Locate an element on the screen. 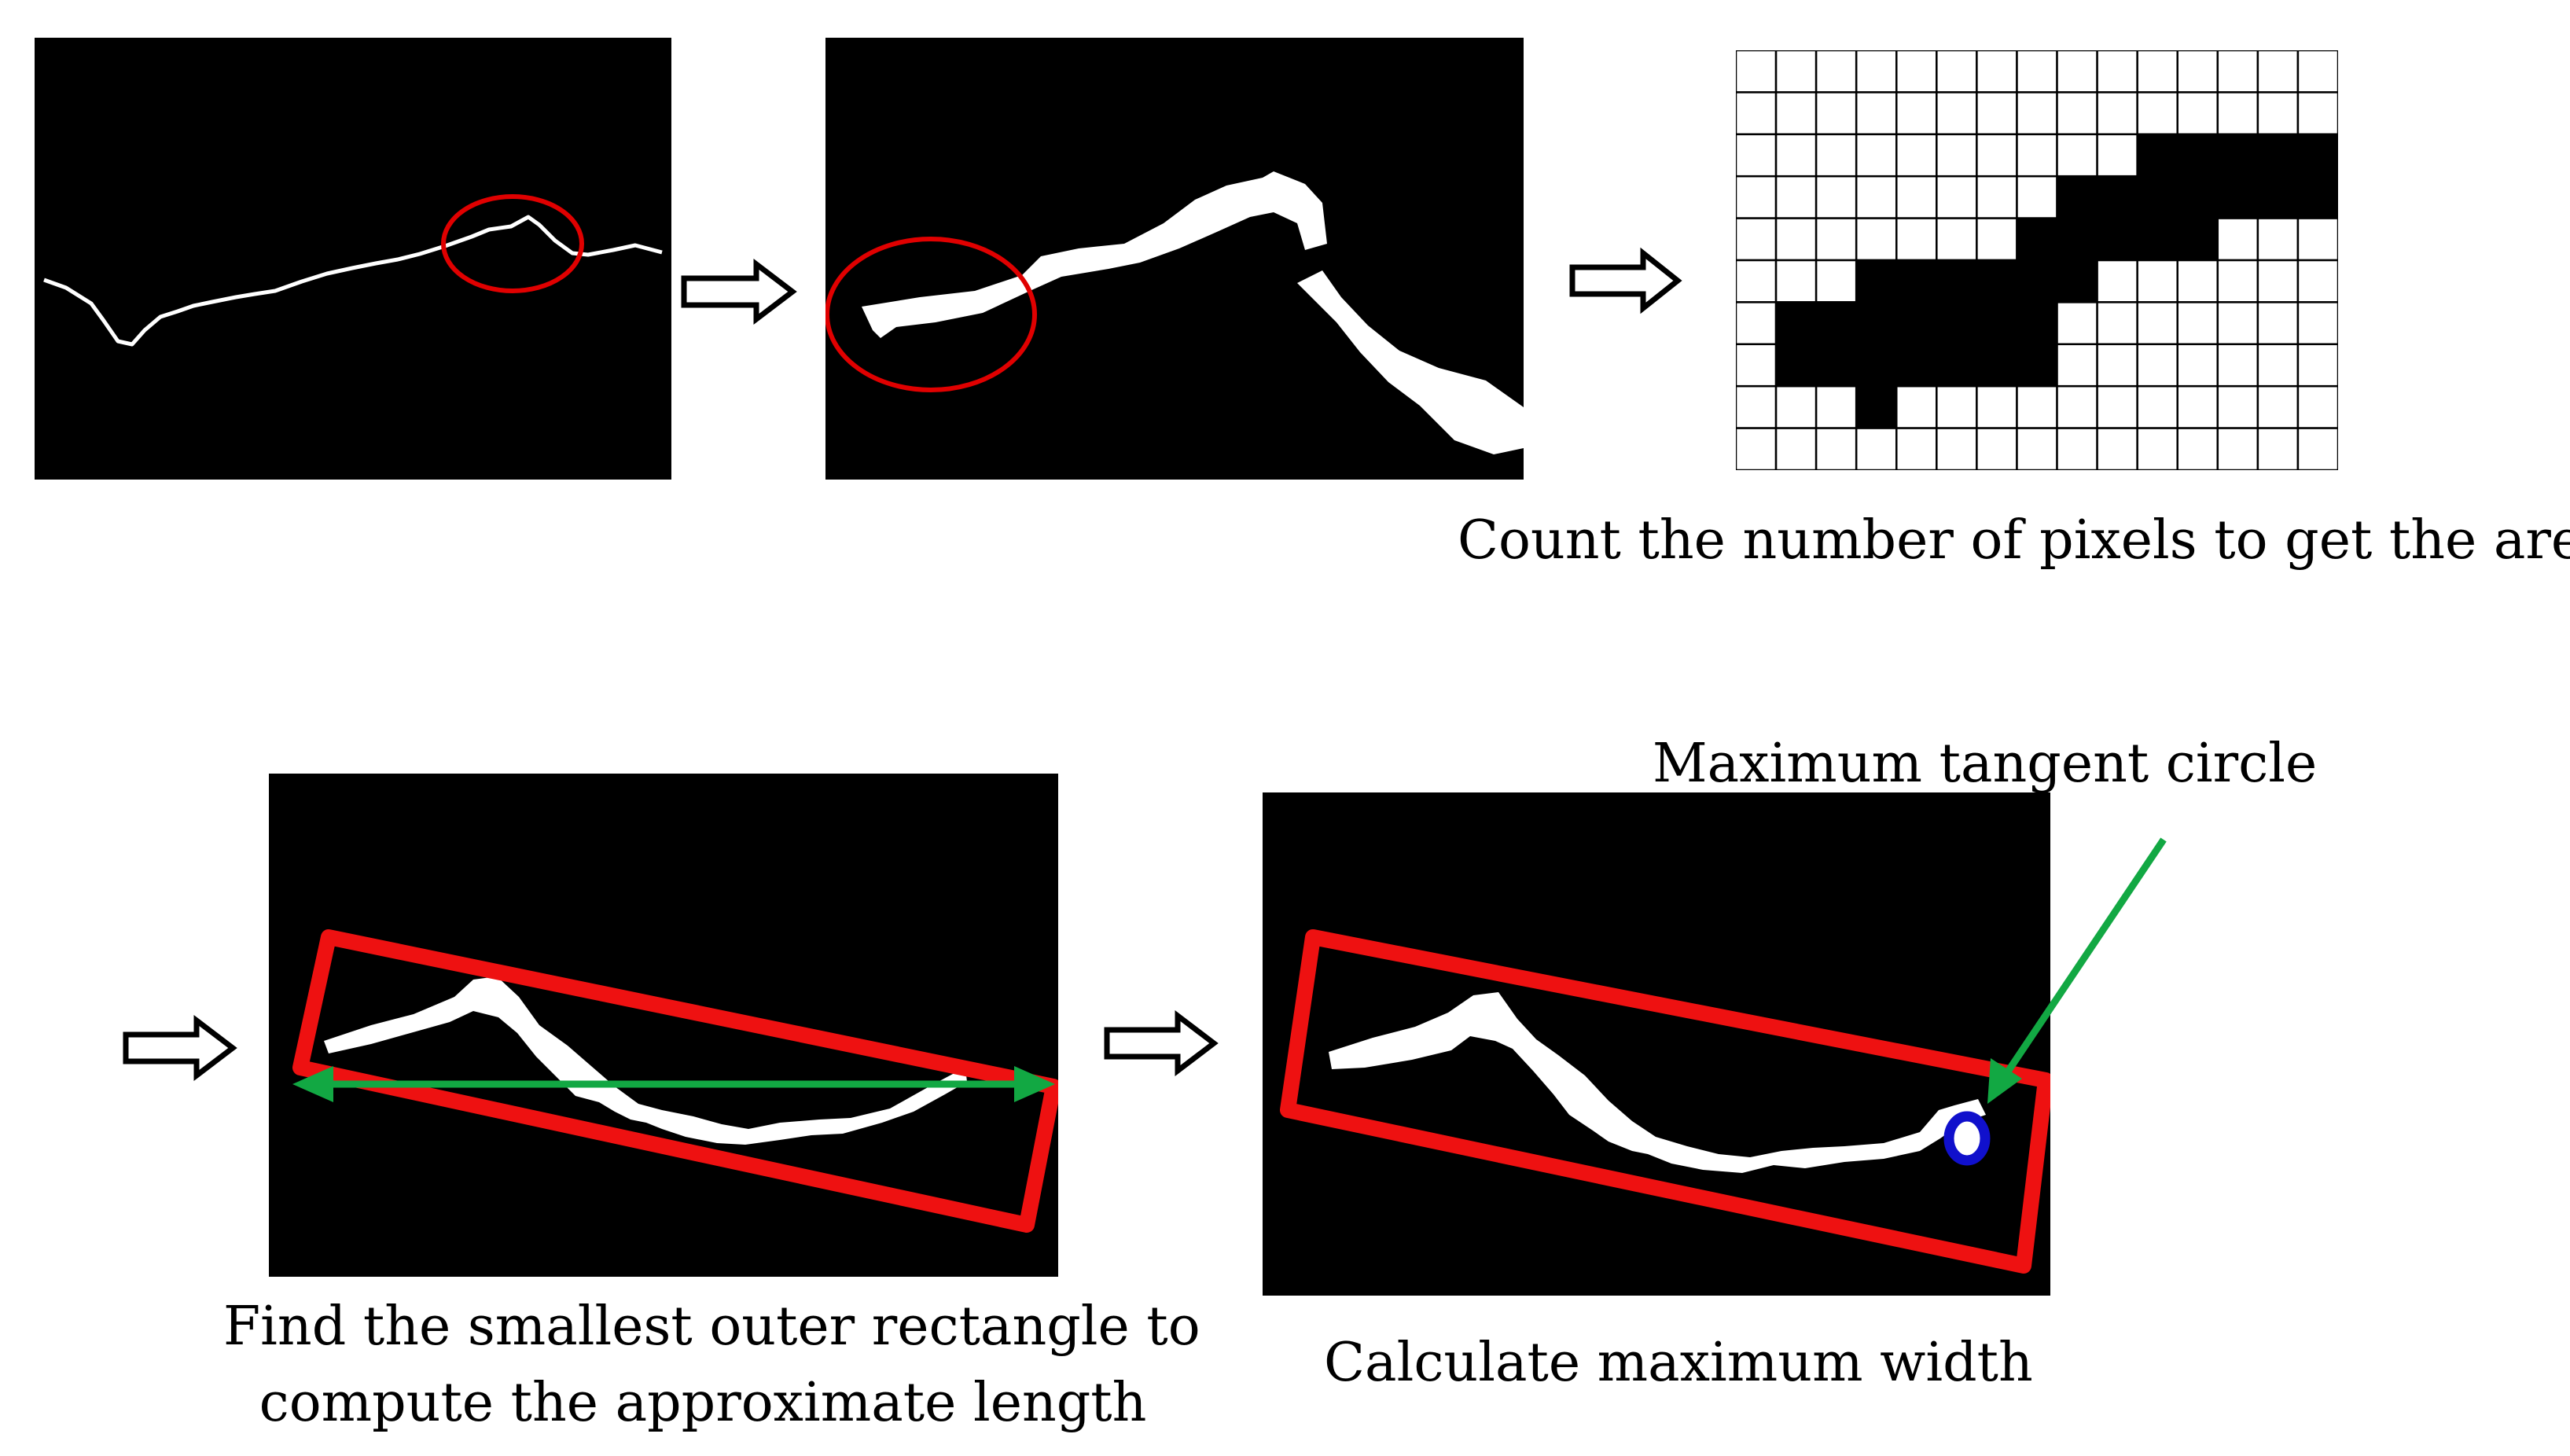 The width and height of the screenshot is (2570, 1456). crack-width-image is located at coordinates (1656, 1044).